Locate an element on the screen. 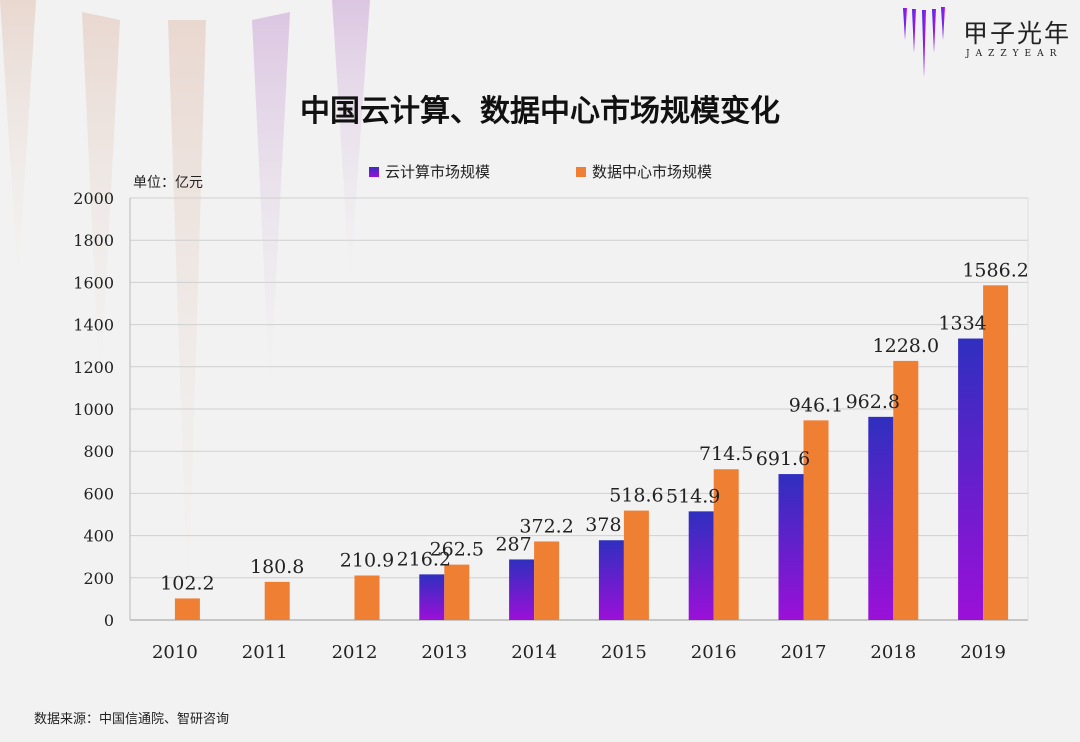 This screenshot has height=742, width=1080. legend-item-datacenter: 数据中心市场规模 is located at coordinates (644, 171).